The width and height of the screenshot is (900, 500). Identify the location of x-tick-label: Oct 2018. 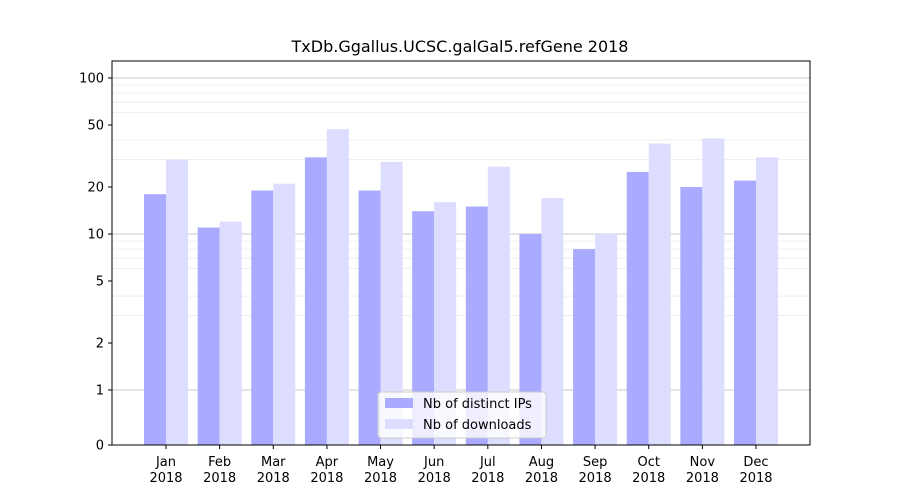
(648, 470).